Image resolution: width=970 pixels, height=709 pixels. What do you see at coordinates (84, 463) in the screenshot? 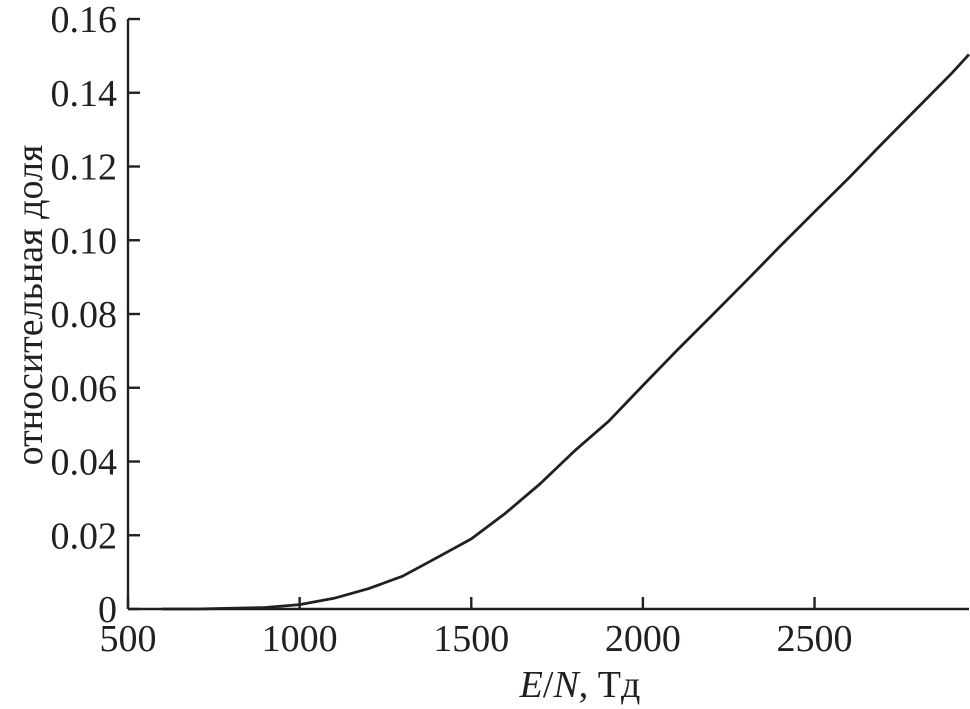
I see `y-tick-label: 0.04` at bounding box center [84, 463].